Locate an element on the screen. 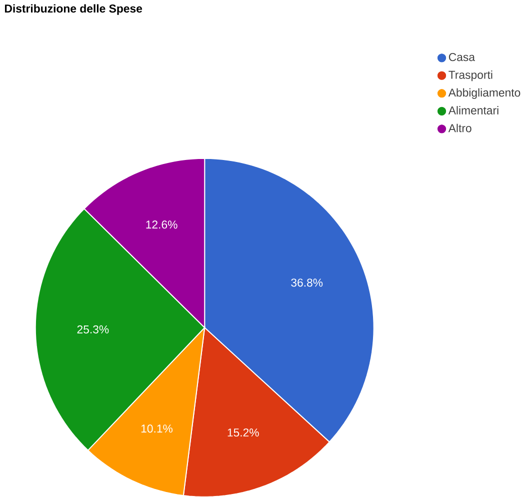 The image size is (527, 497). data-label: 12.6% is located at coordinates (162, 224).